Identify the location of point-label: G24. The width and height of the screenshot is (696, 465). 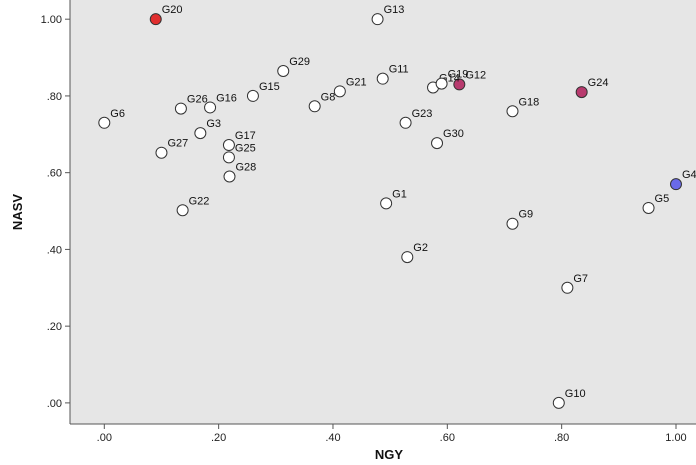
(598, 83).